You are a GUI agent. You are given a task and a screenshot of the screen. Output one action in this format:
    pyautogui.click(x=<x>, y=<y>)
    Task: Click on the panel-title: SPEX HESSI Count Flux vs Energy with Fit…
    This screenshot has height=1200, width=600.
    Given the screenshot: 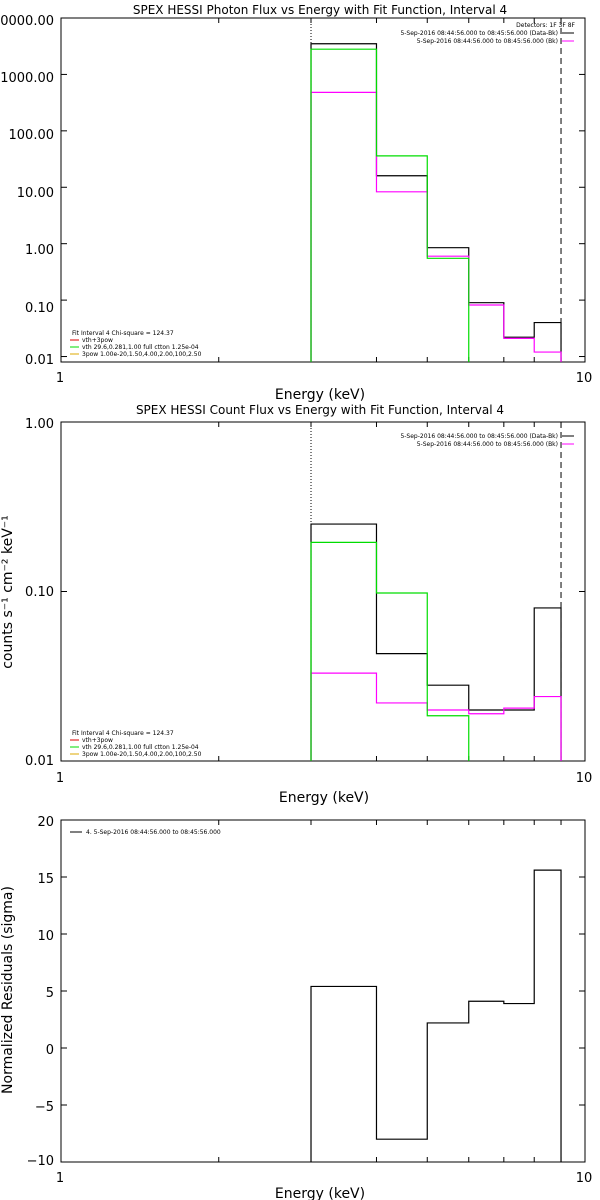 What is the action you would take?
    pyautogui.click(x=320, y=410)
    